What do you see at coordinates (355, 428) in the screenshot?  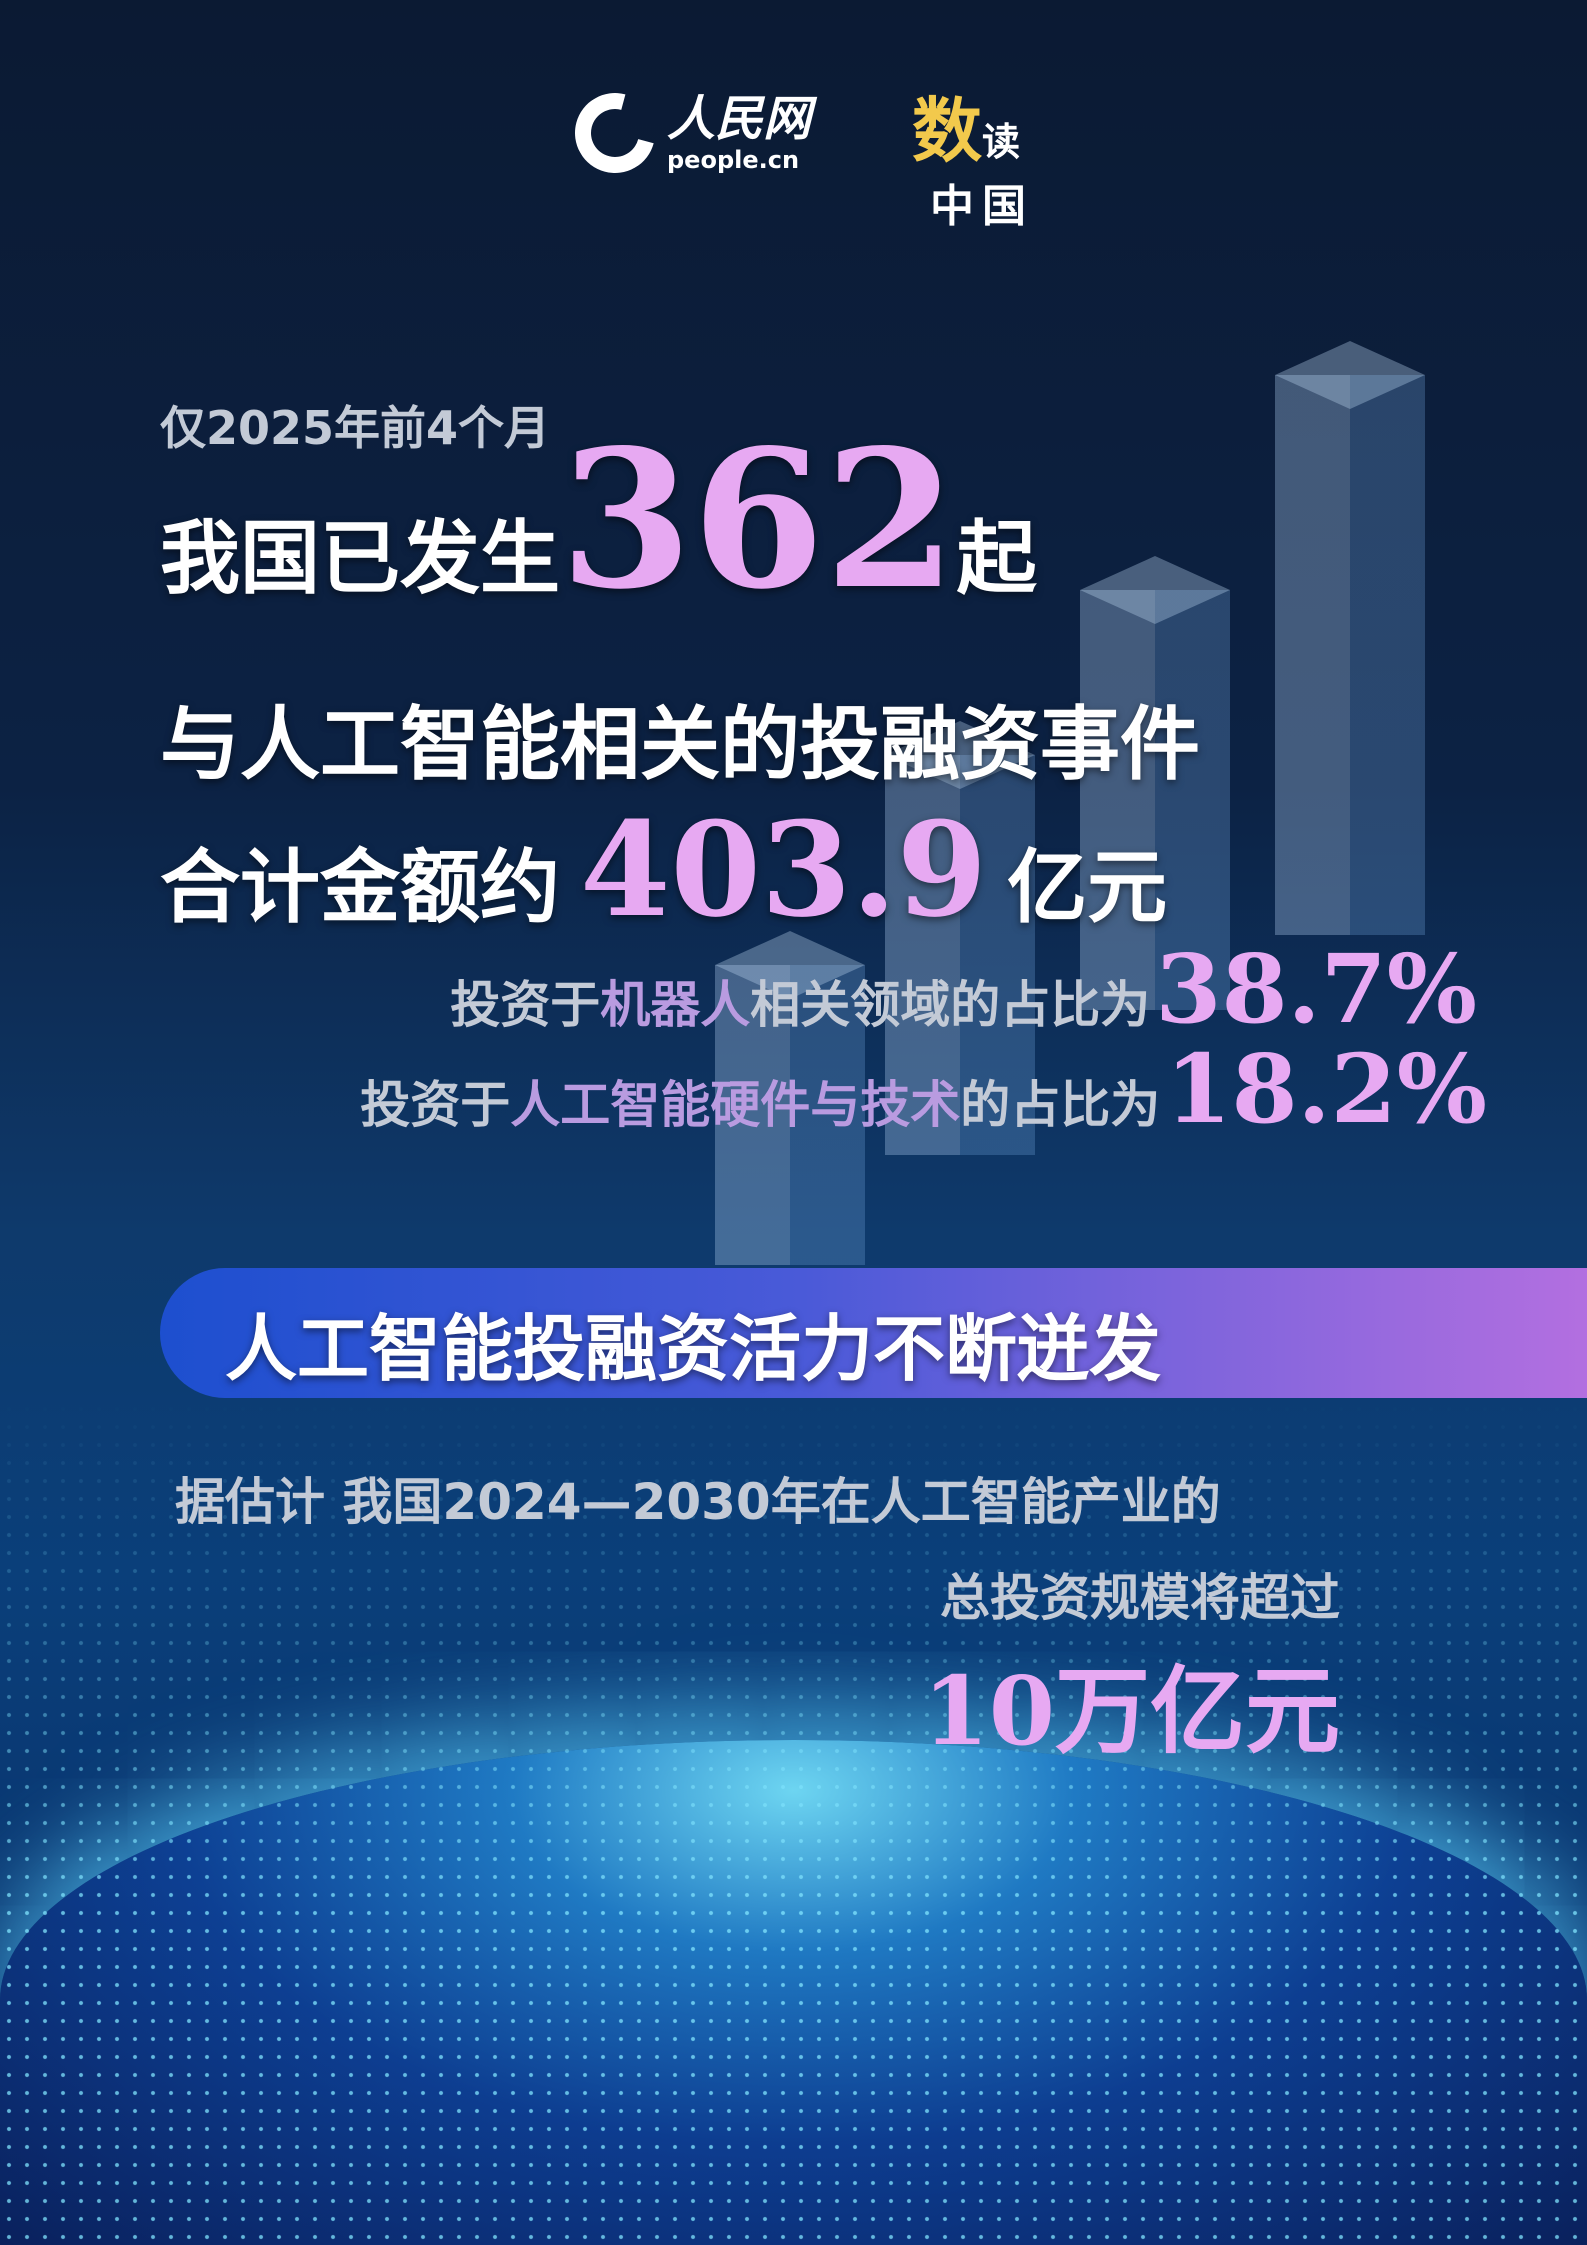 I see `period-label: 仅2025年前4个月` at bounding box center [355, 428].